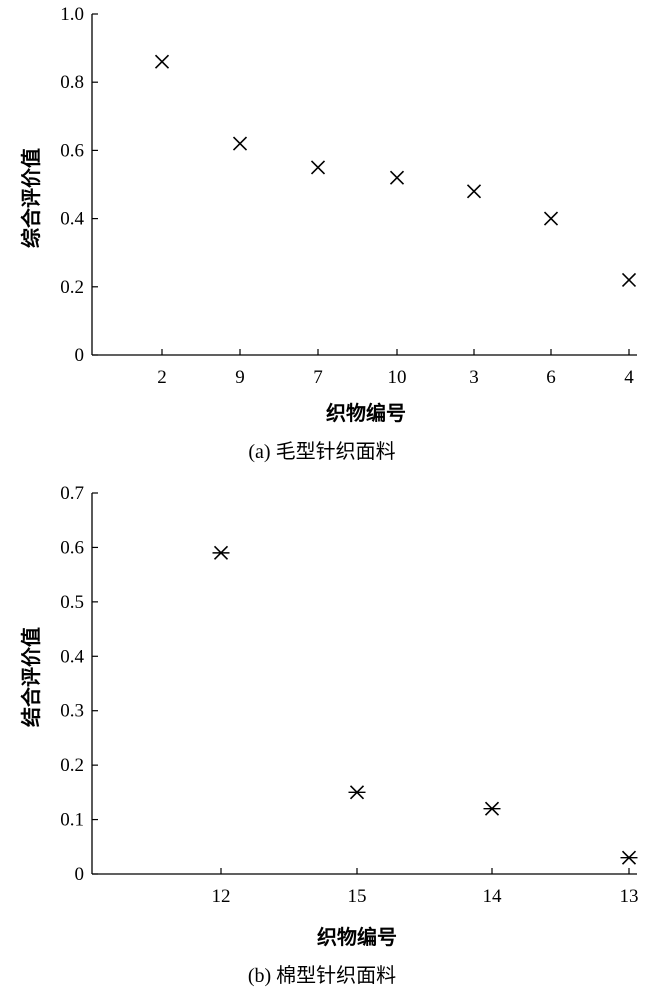  I want to click on chart-b-y-tick-label: 0.6, so click(72, 547).